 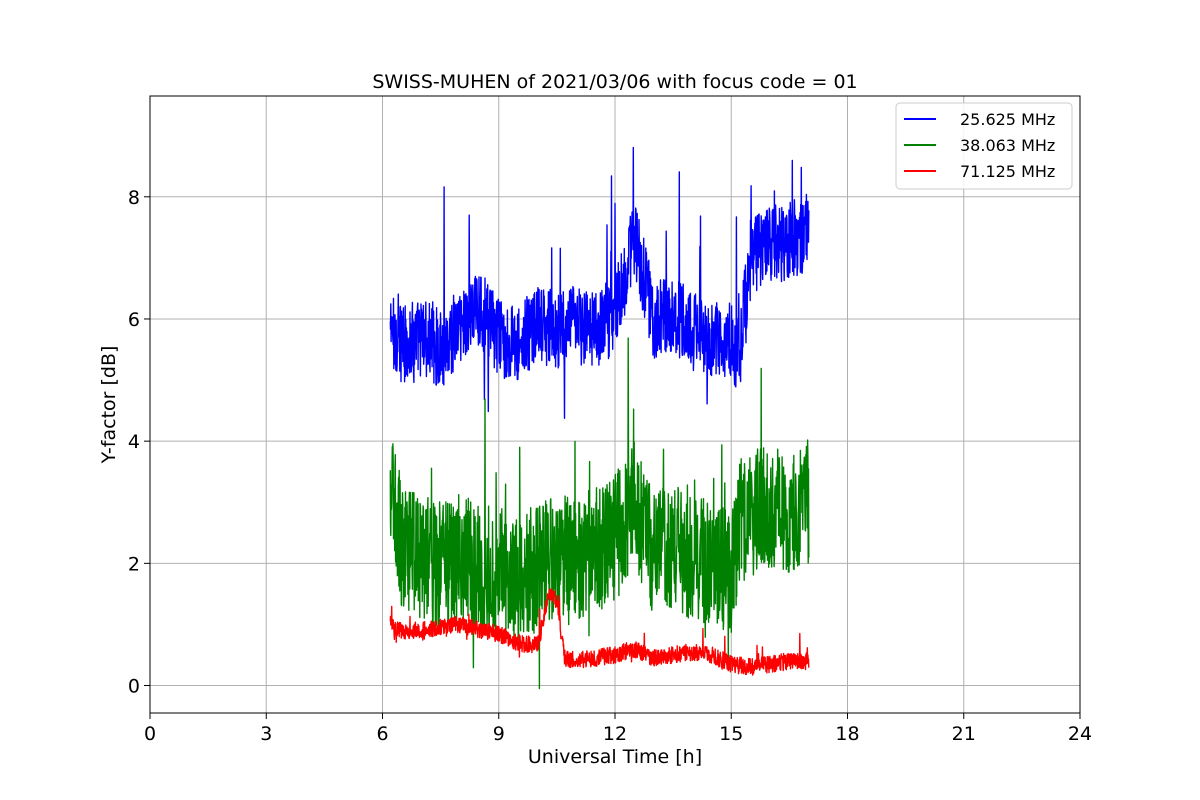 What do you see at coordinates (731, 734) in the screenshot?
I see `x-tick-label: 15` at bounding box center [731, 734].